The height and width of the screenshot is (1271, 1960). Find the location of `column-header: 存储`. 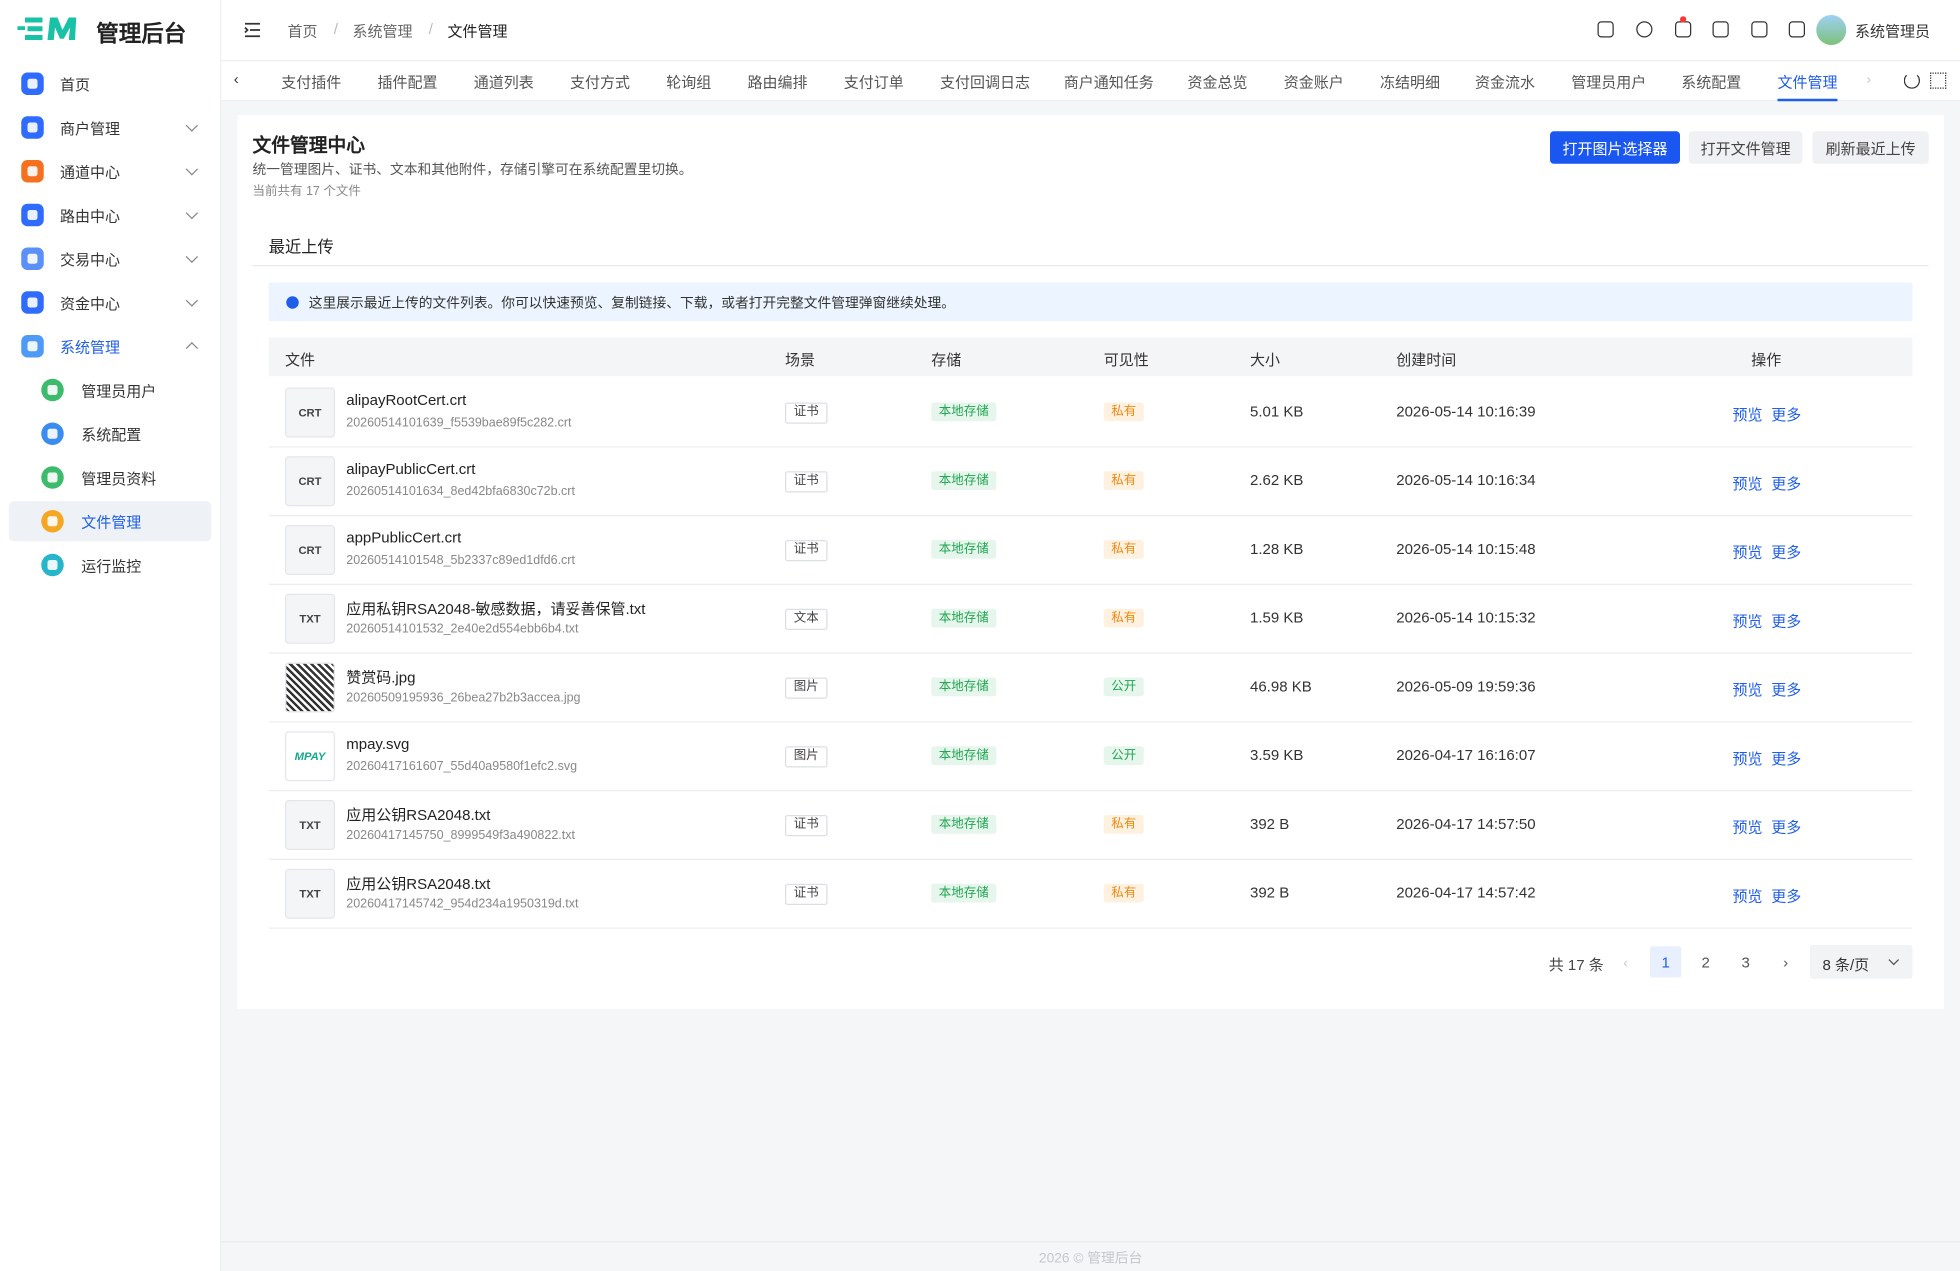

column-header: 存储 is located at coordinates (946, 360).